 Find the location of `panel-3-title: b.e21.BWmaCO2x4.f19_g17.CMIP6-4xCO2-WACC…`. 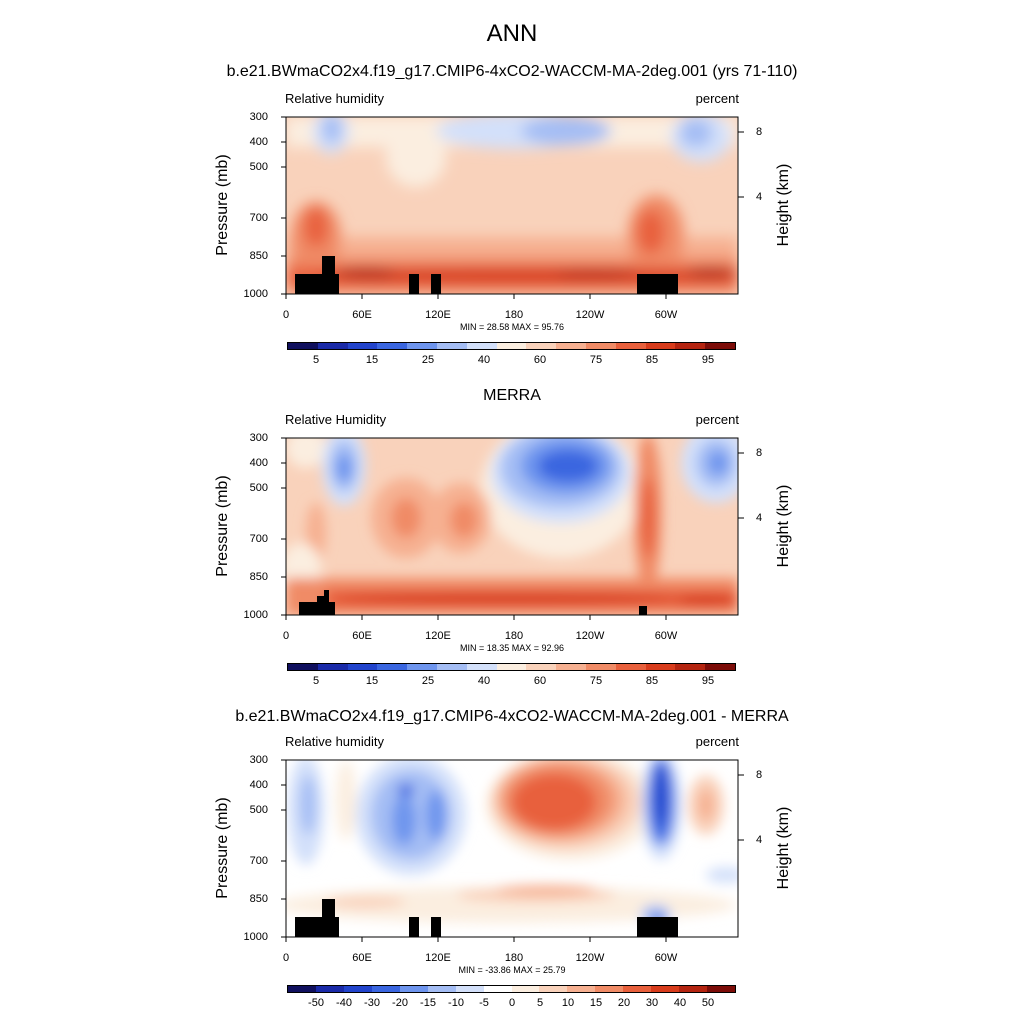

panel-3-title: b.e21.BWmaCO2x4.f19_g17.CMIP6-4xCO2-WACC… is located at coordinates (512, 716).